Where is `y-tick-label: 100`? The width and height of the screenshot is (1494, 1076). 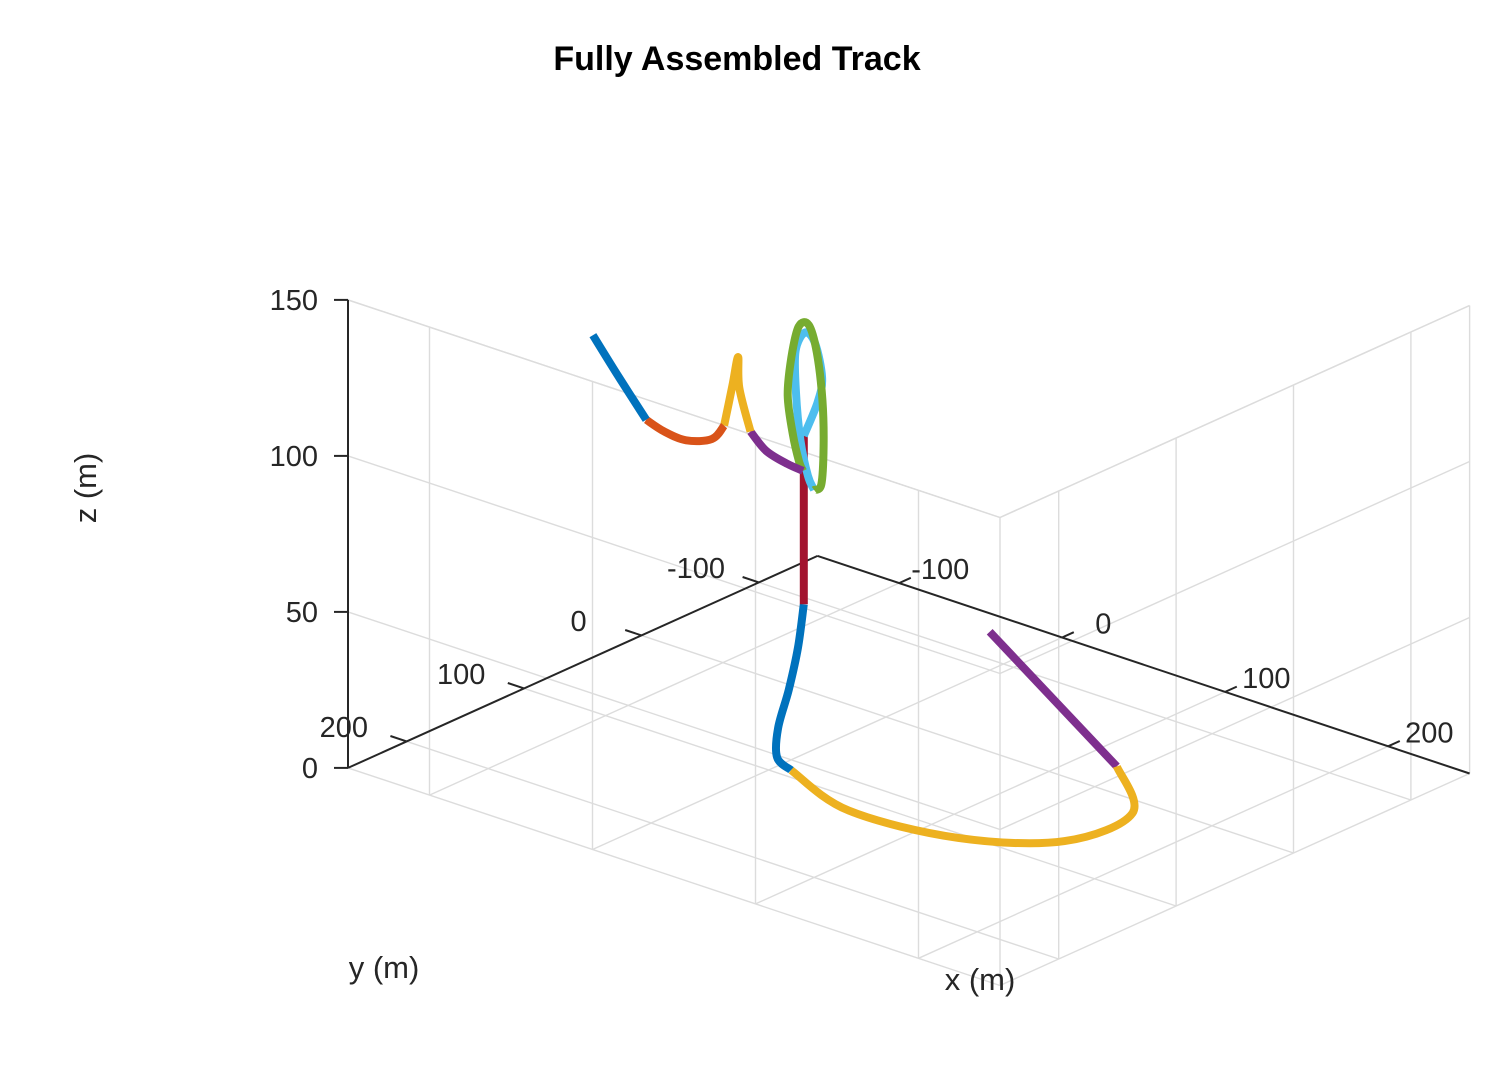 y-tick-label: 100 is located at coordinates (461, 675).